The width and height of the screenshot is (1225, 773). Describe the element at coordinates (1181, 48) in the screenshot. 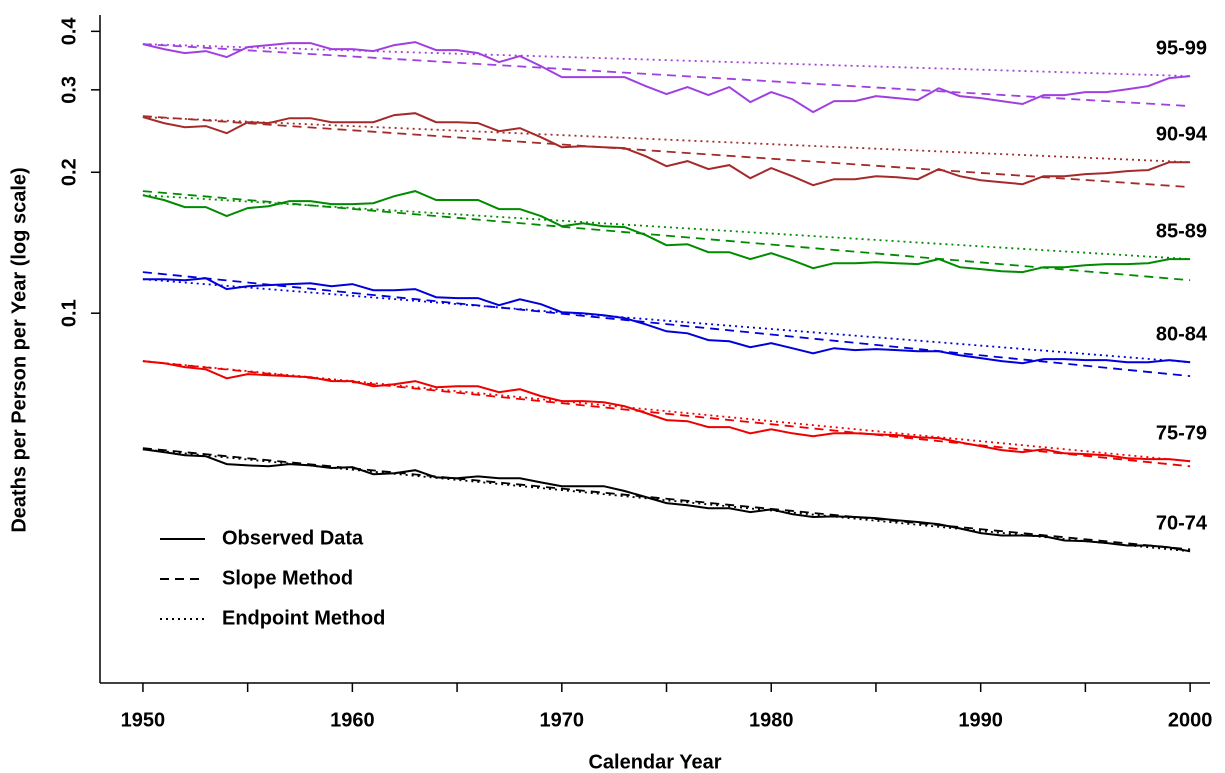

I see `group-label: 95-99` at that location.